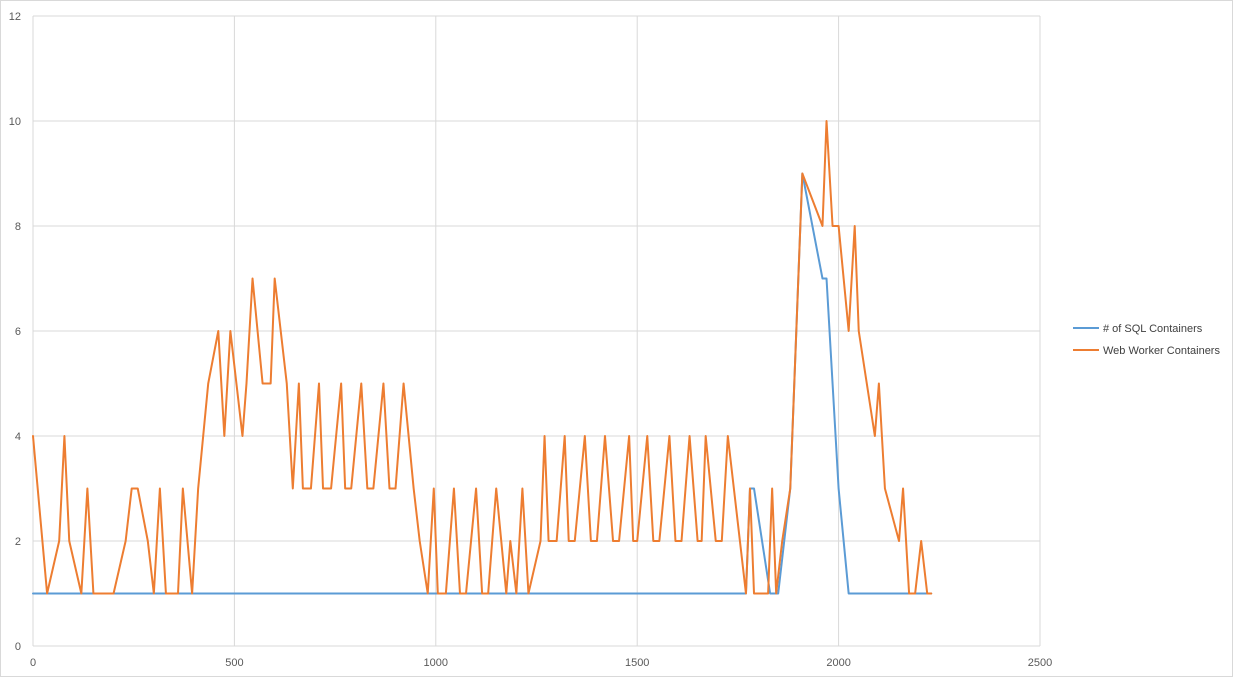 The width and height of the screenshot is (1233, 677). Describe the element at coordinates (1153, 329) in the screenshot. I see `legend-label: # of SQL Containers` at that location.